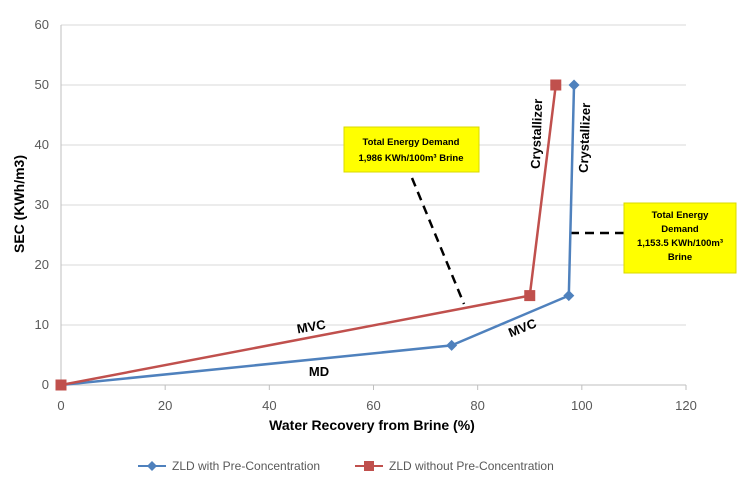 This screenshot has width=744, height=489. Describe the element at coordinates (477, 405) in the screenshot. I see `x-tick-label: 80` at that location.